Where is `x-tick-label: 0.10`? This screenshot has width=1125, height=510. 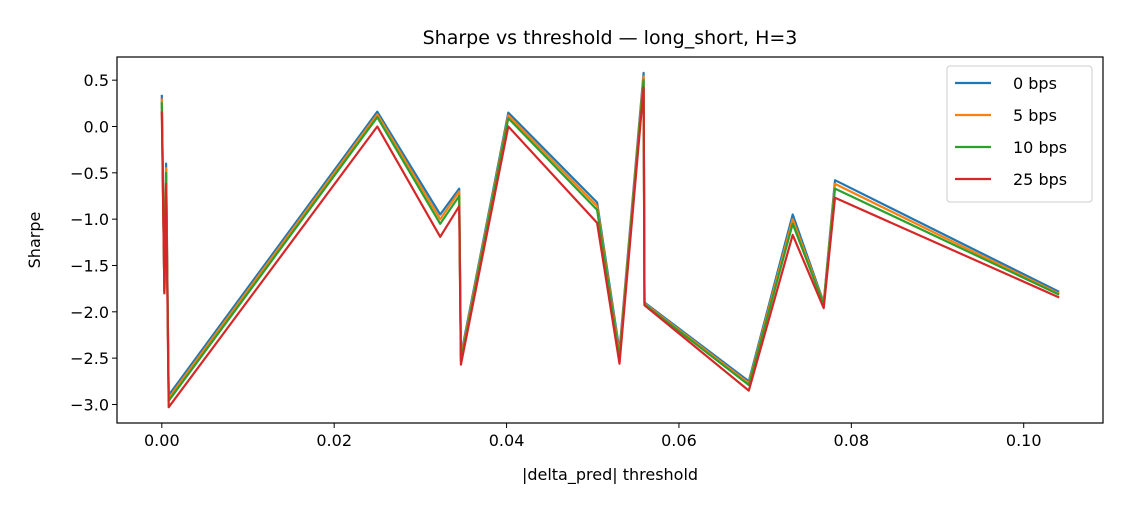
x-tick-label: 0.10 is located at coordinates (1024, 440).